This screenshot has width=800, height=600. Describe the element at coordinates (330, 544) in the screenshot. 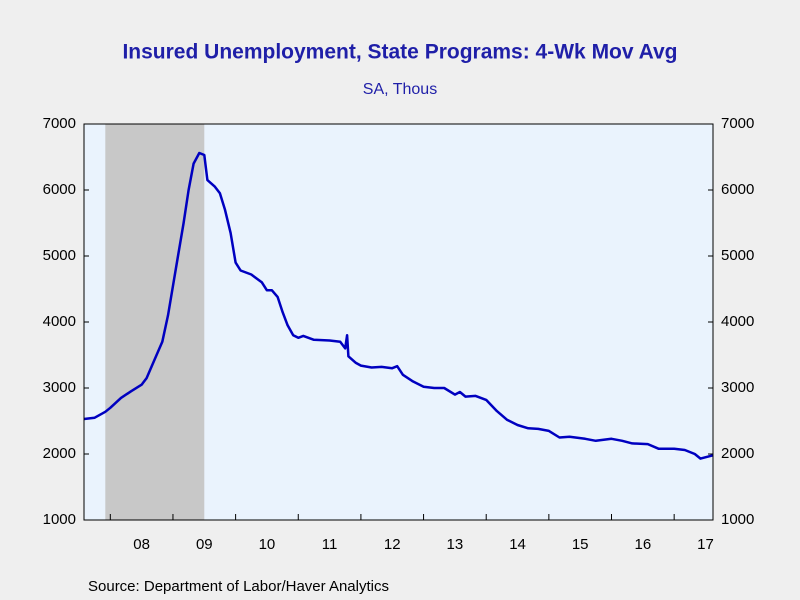

I see `x-tick-label: 11` at that location.